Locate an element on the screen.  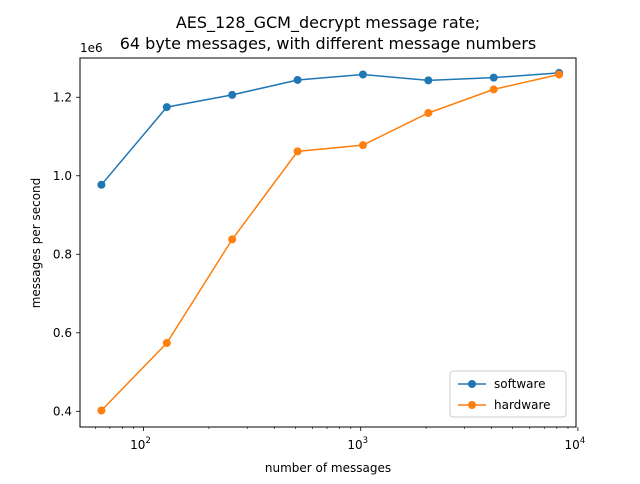
legend: software hardware is located at coordinates (508, 394).